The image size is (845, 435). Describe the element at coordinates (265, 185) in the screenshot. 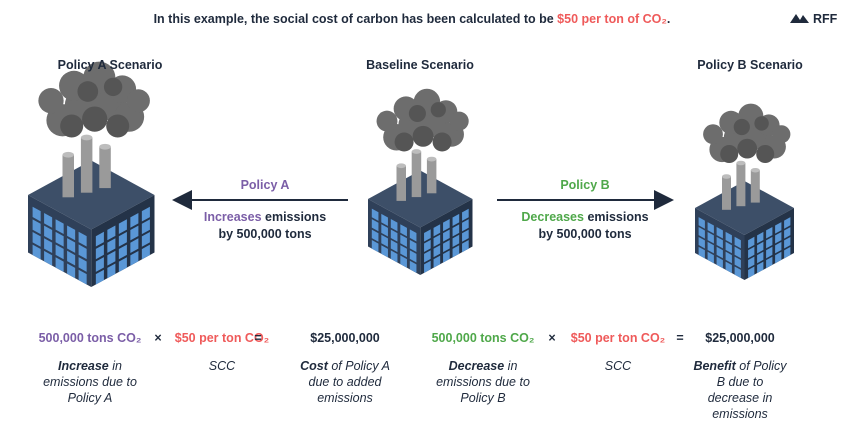

I see `arrow-label: Policy A` at that location.